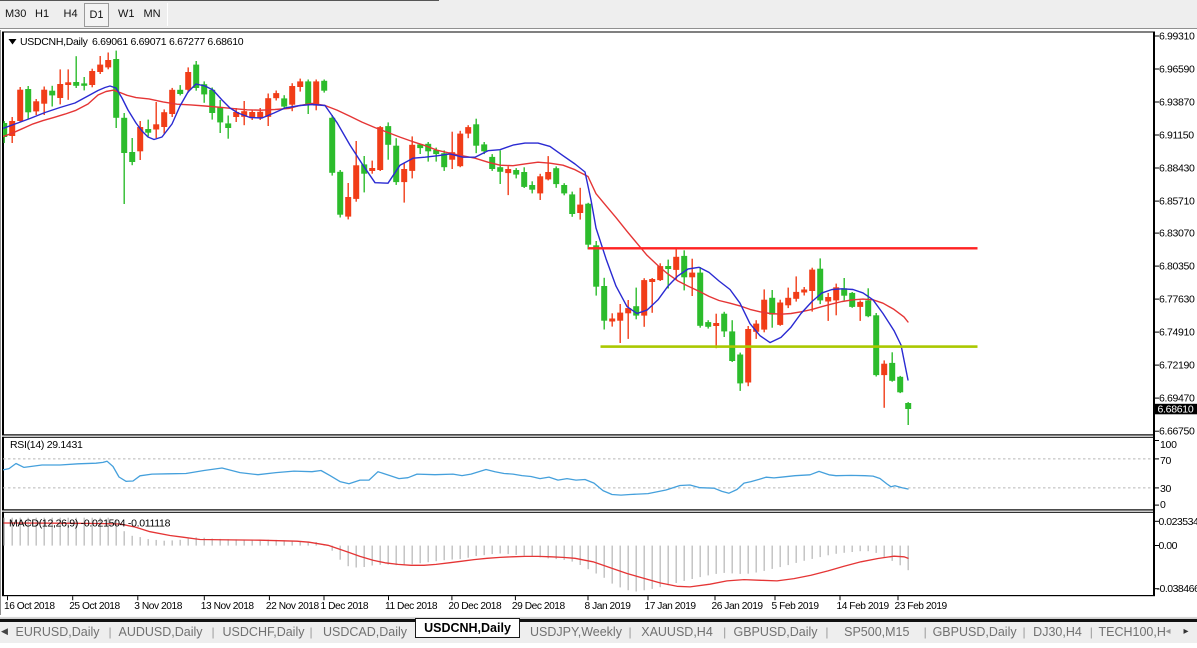 This screenshot has height=648, width=1197. Describe the element at coordinates (345, 606) in the screenshot. I see `svg-text: 1 Dec 2018` at that location.